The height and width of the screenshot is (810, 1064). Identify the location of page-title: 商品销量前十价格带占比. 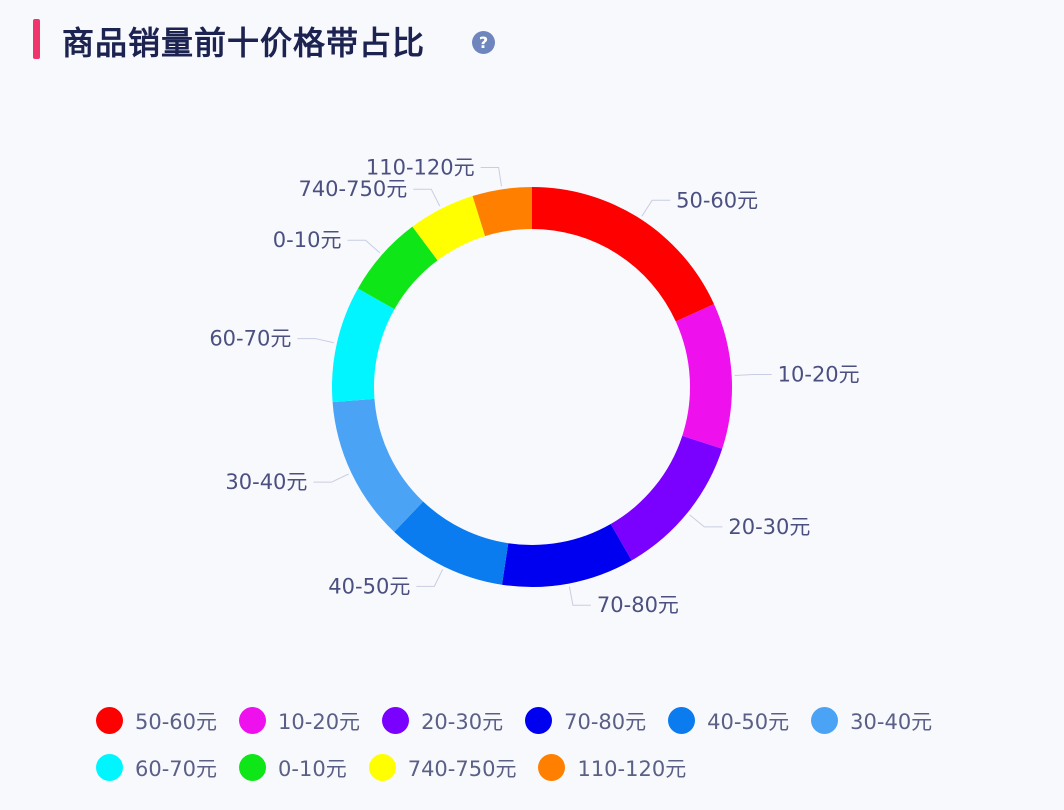
(244, 43).